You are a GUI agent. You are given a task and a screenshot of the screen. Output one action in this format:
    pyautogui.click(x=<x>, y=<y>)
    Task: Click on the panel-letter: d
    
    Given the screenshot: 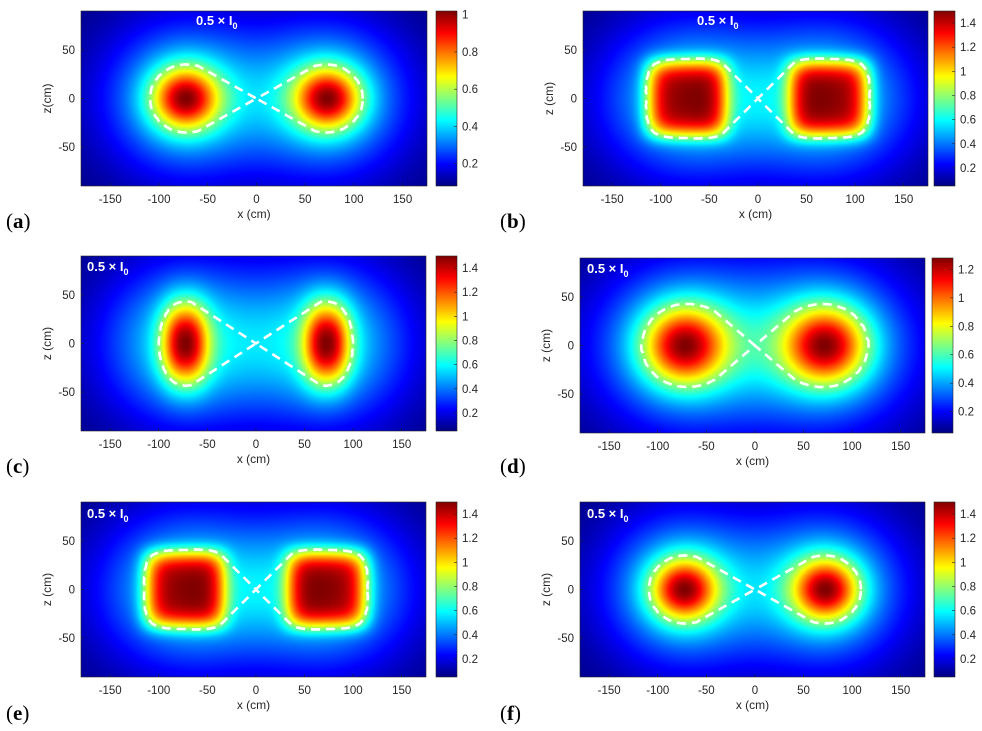 What is the action you would take?
    pyautogui.click(x=513, y=466)
    